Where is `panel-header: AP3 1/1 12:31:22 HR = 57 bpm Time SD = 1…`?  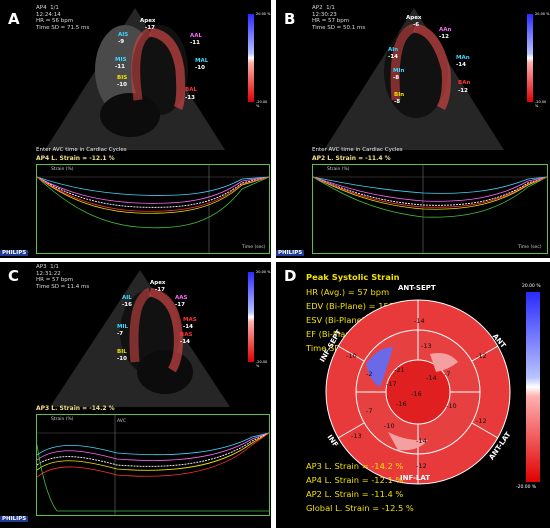 panel-header: AP3 1/1 12:31:22 HR = 57 bpm Time SD = 1… is located at coordinates (63, 277).